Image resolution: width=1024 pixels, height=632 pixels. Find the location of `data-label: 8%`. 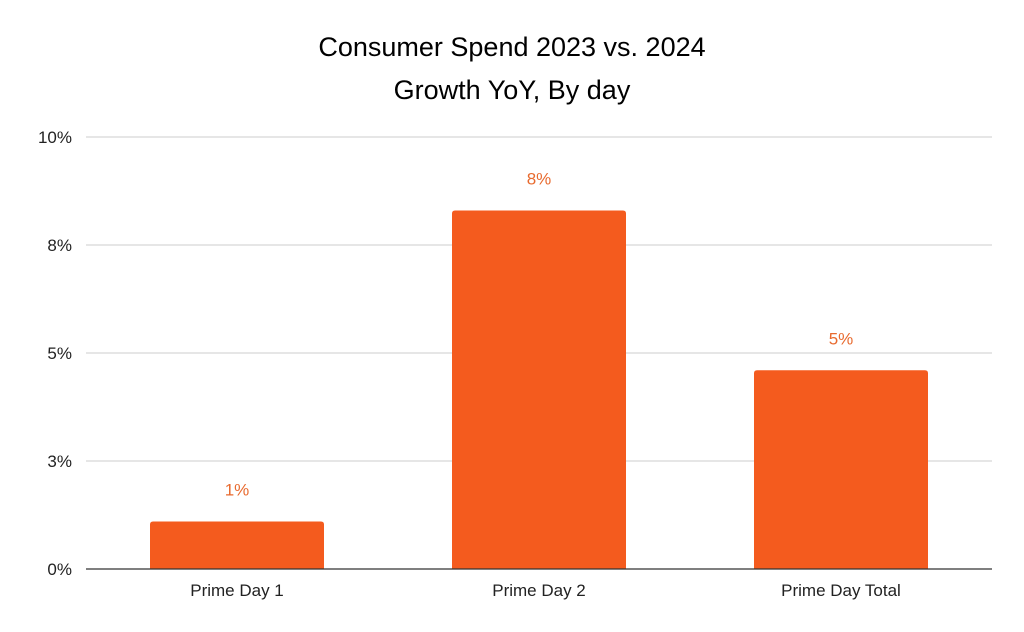

data-label: 8% is located at coordinates (539, 178).